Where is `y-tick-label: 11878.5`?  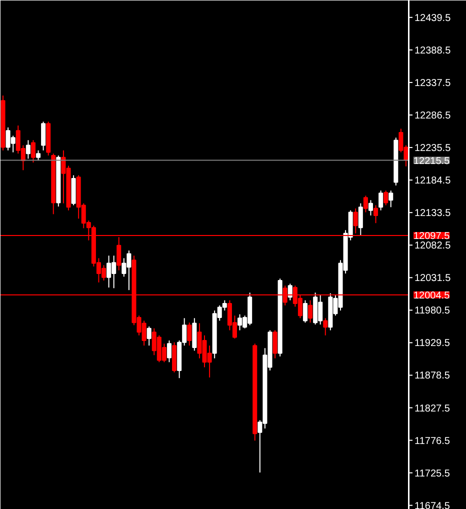 y-tick-label: 11878.5 is located at coordinates (432, 376).